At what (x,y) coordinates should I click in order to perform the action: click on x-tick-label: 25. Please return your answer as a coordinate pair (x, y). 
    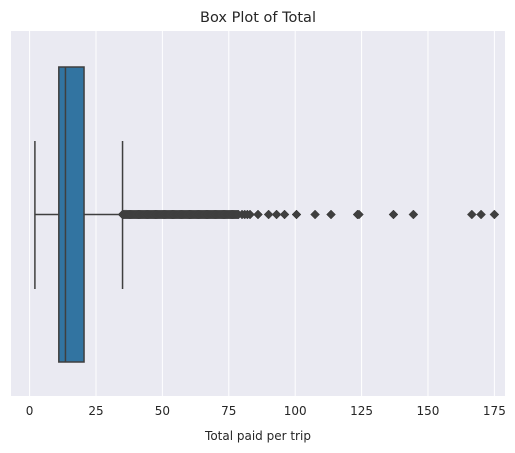
    Looking at the image, I should click on (95, 411).